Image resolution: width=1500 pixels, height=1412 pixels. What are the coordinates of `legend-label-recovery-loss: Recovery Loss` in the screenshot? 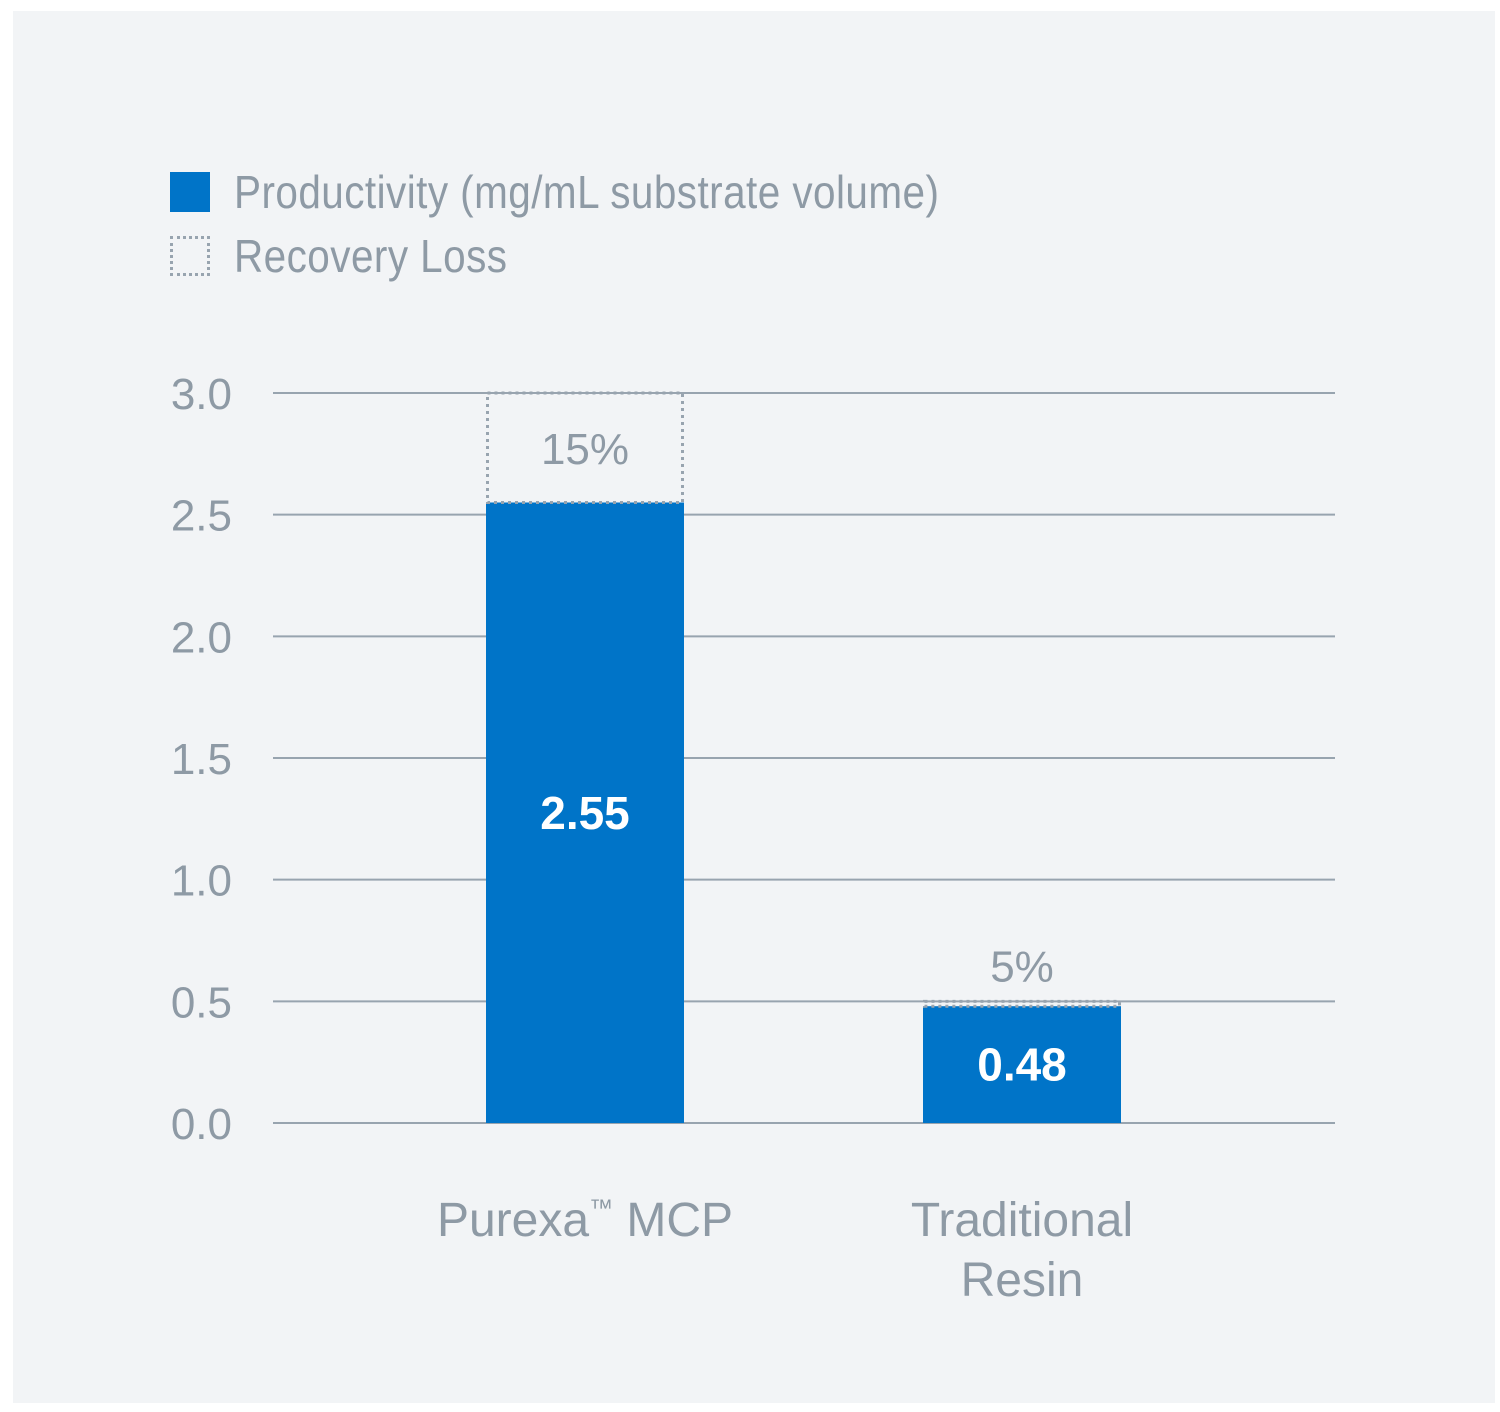 It's located at (371, 256).